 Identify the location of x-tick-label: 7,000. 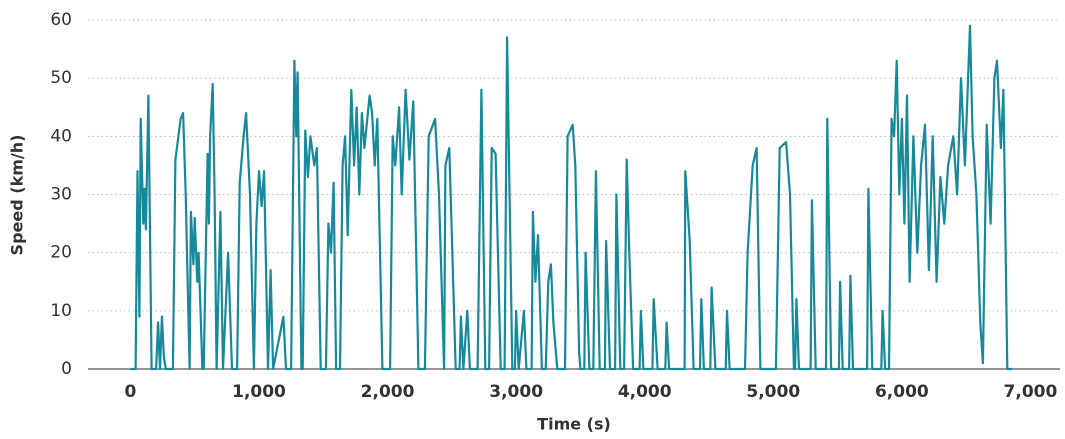
(1031, 392).